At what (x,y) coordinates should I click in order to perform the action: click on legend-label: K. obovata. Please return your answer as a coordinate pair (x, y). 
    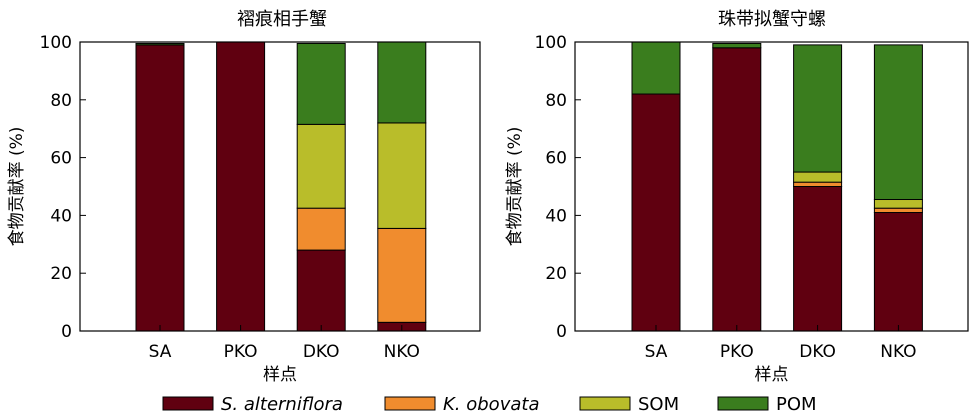
    Looking at the image, I should click on (491, 404).